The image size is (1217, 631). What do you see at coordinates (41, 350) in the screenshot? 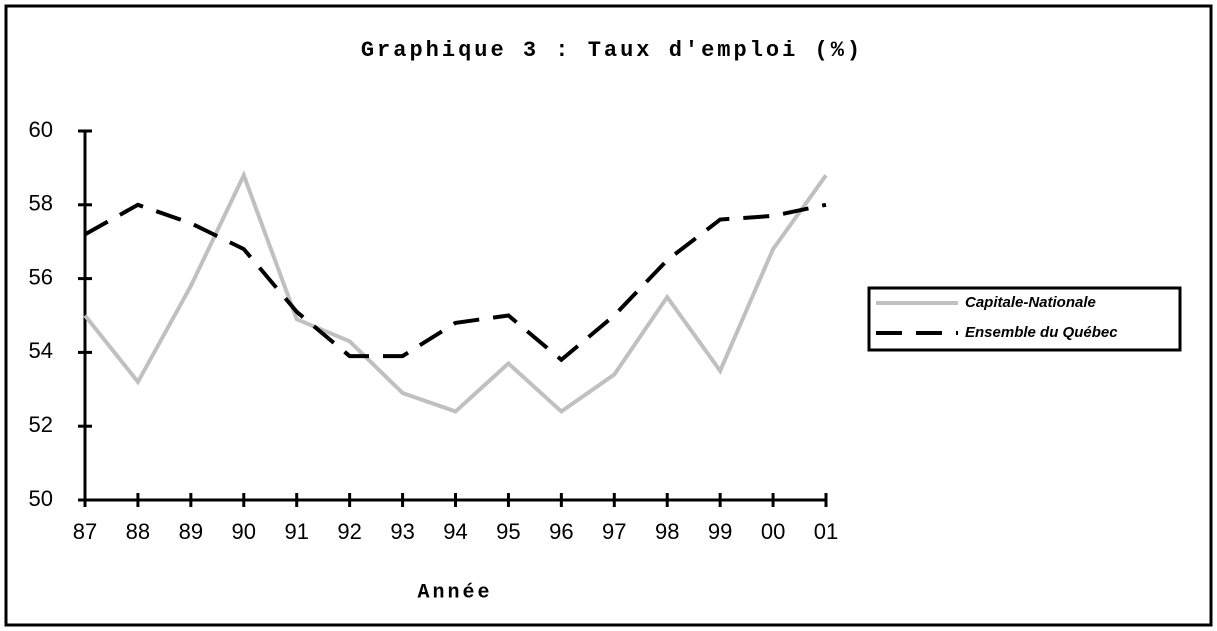
I see `y-tick-label: 54` at bounding box center [41, 350].